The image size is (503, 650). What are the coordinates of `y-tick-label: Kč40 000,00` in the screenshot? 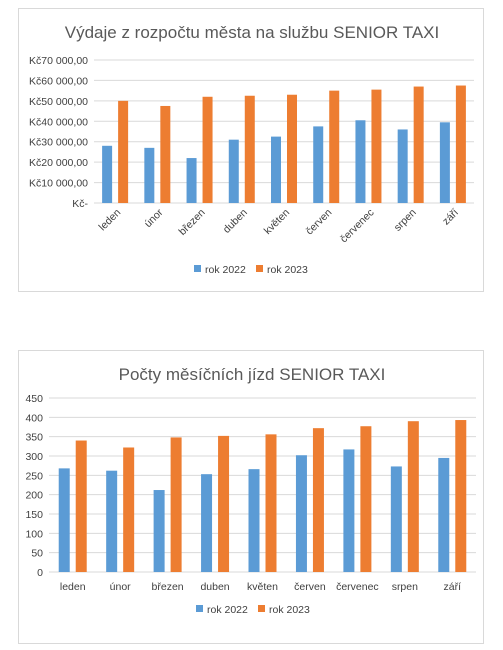 It's located at (58, 122).